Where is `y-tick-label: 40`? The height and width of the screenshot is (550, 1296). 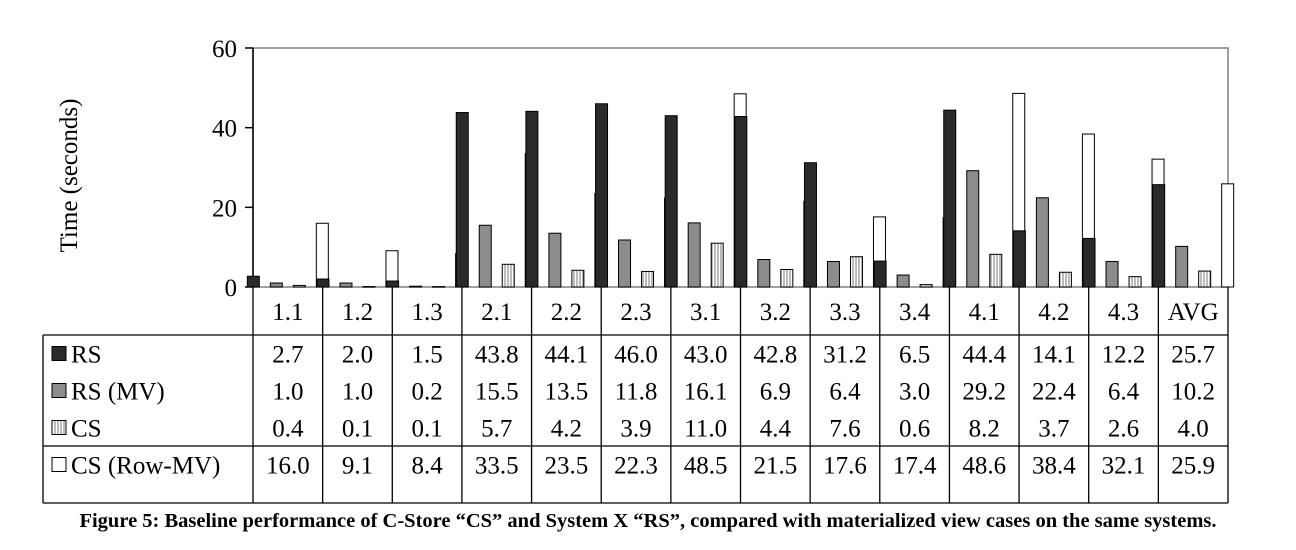
y-tick-label: 40 is located at coordinates (224, 129).